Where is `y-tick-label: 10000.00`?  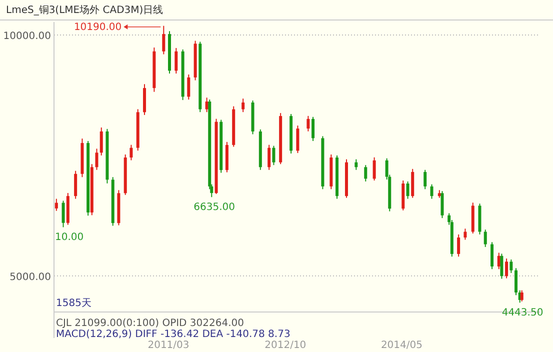
y-tick-label: 10000.00 is located at coordinates (27, 36).